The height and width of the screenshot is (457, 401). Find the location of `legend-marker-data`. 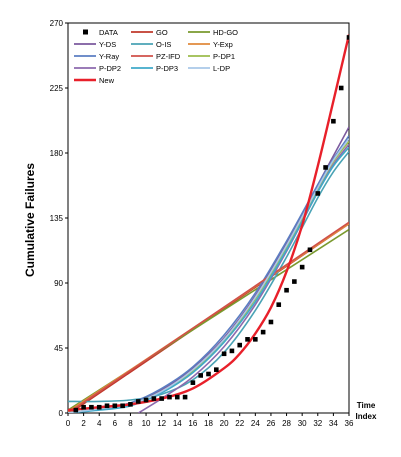

legend-marker-data is located at coordinates (85, 32).